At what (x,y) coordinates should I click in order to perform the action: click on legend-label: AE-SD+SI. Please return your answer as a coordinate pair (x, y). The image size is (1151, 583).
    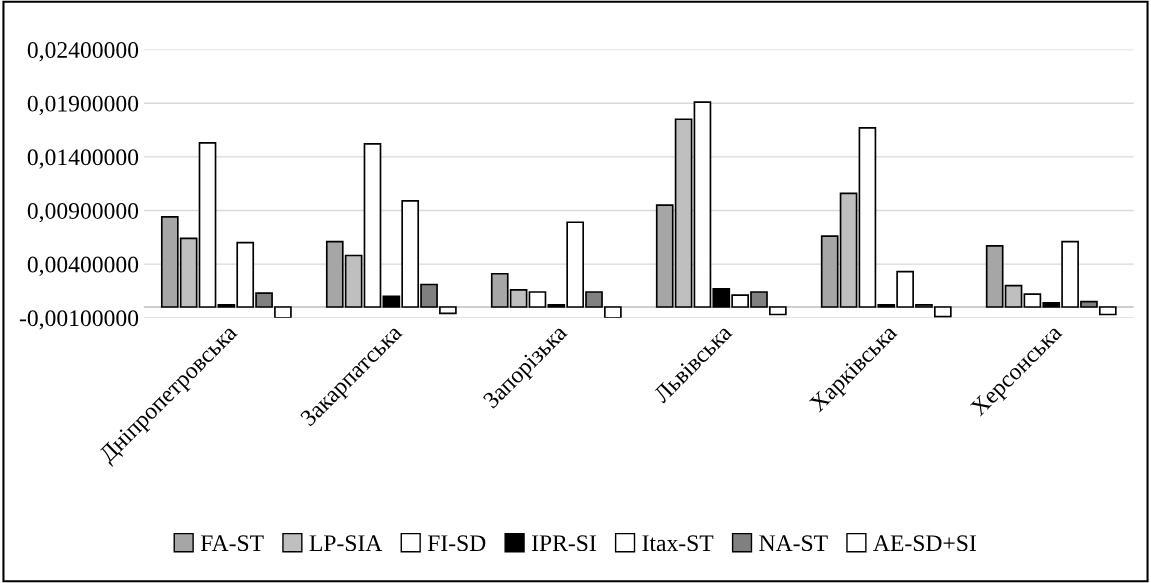
    Looking at the image, I should click on (924, 543).